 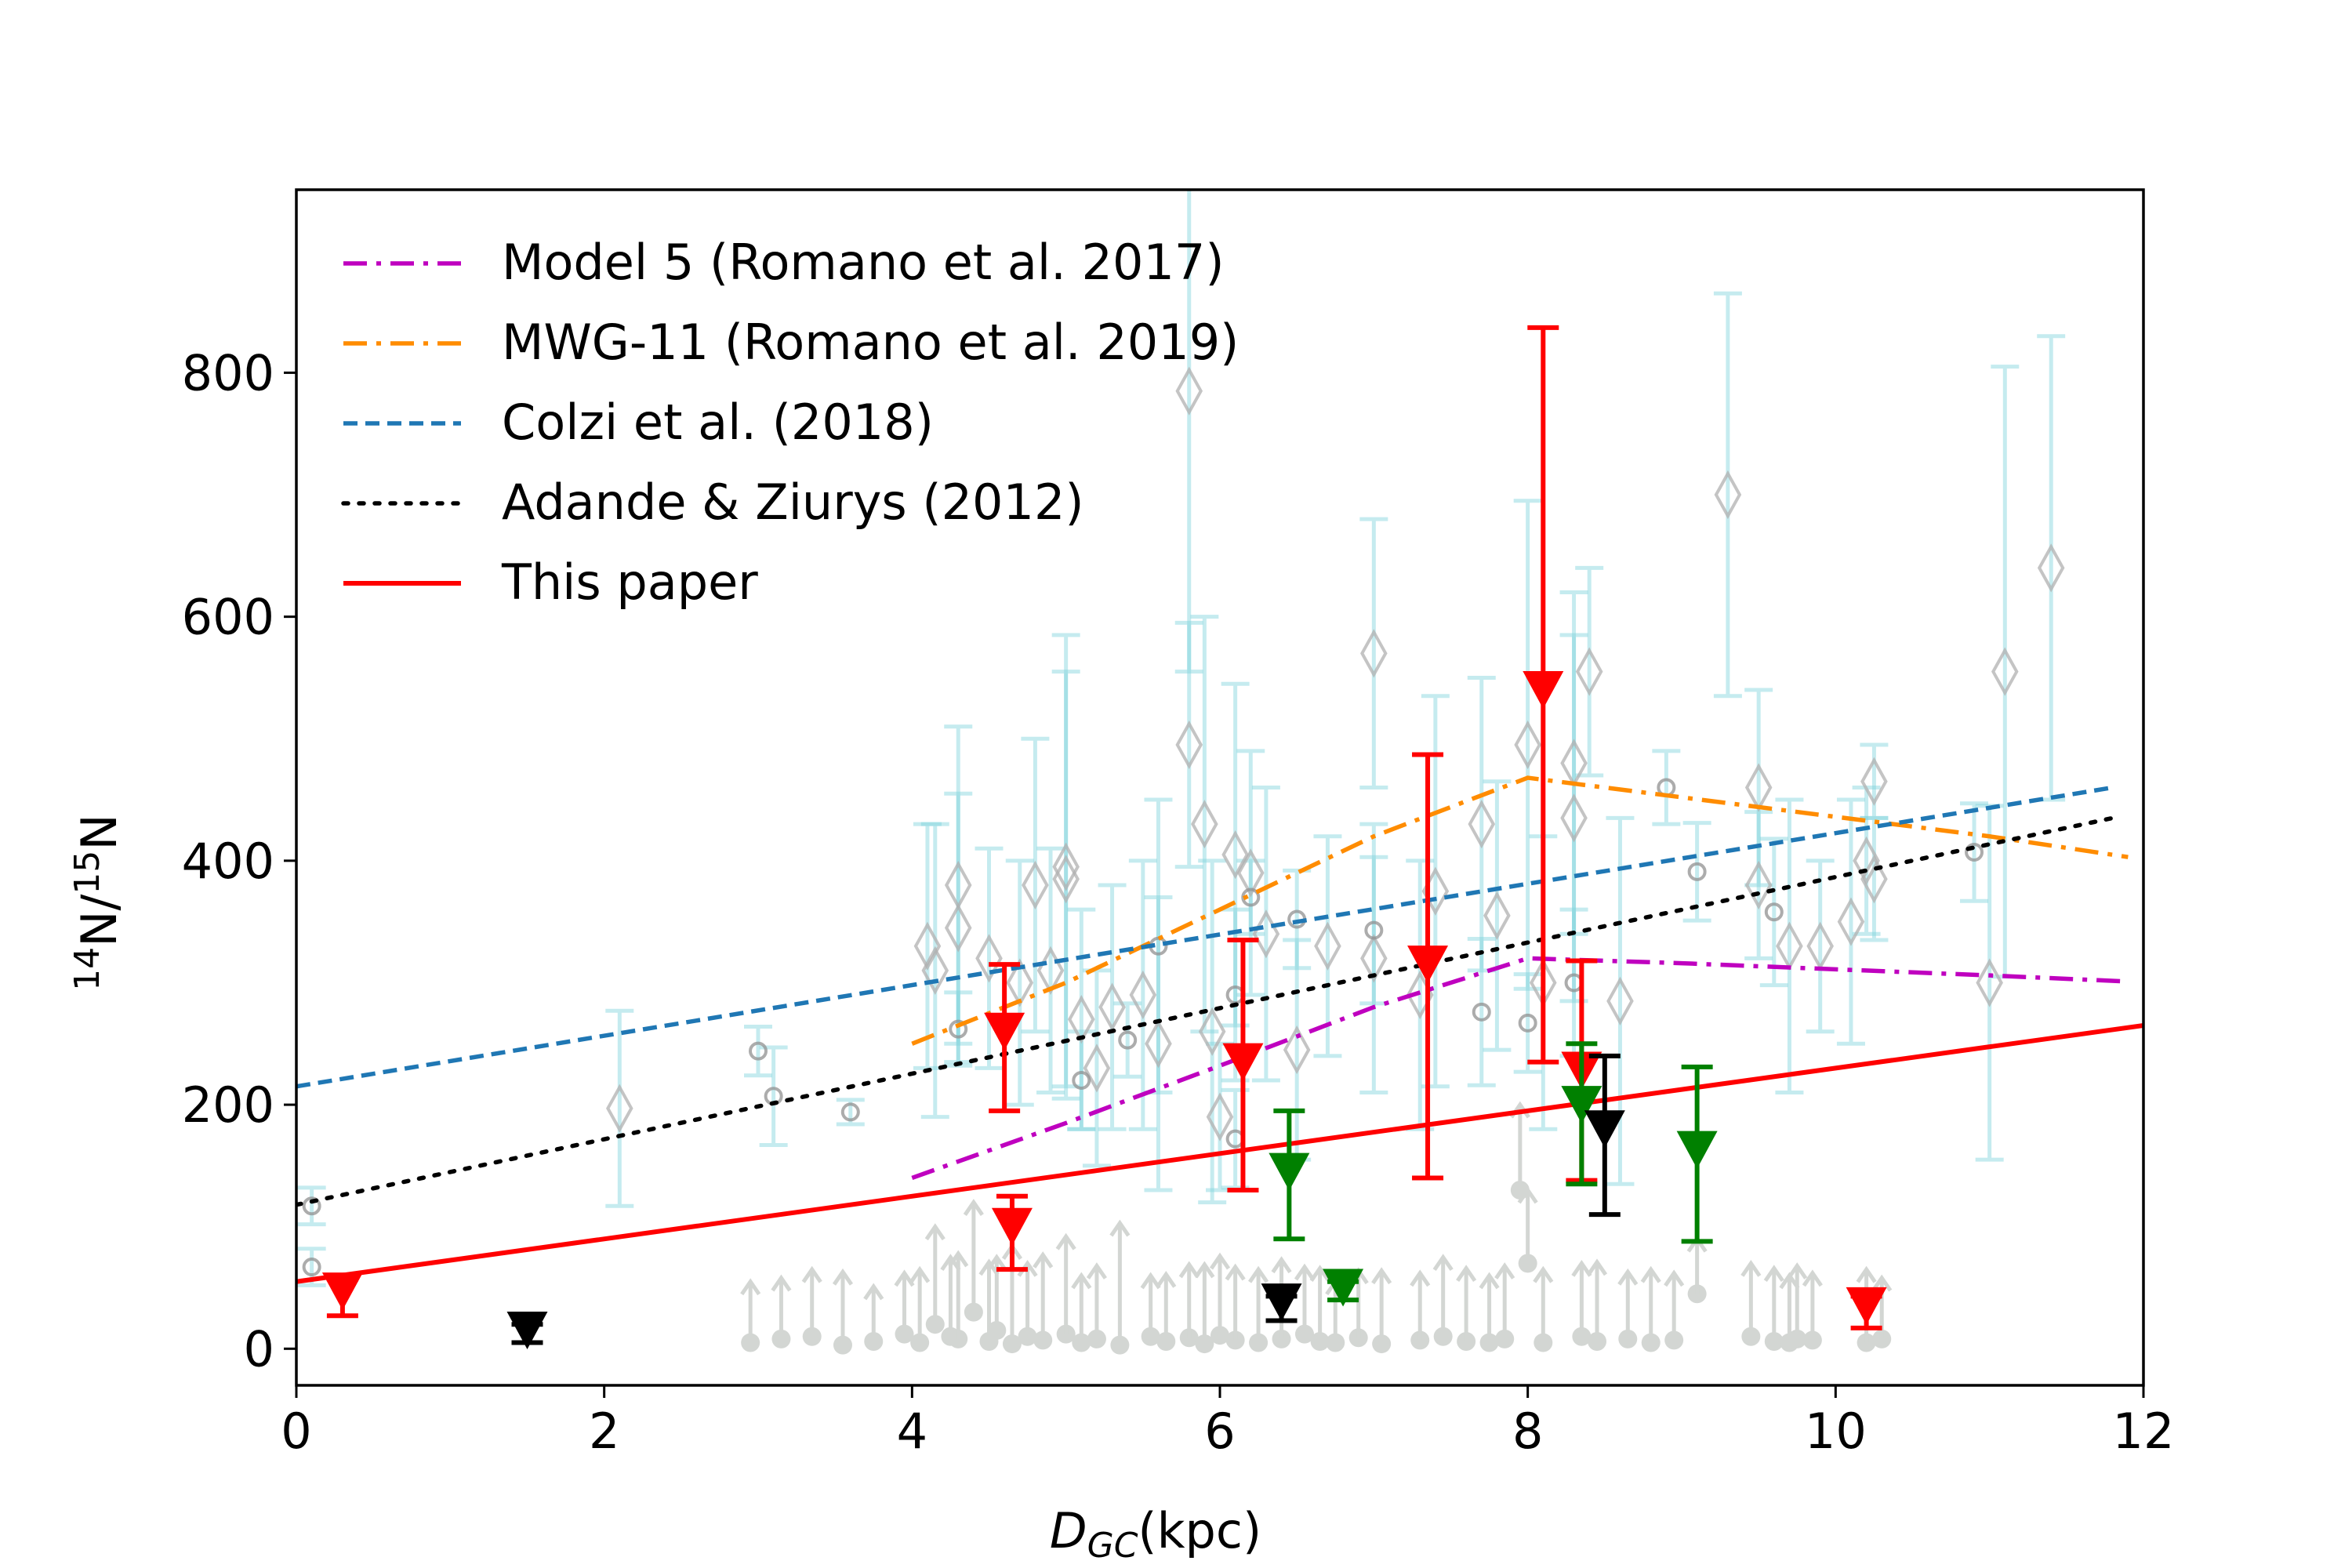 I want to click on legend-label: This paper, so click(x=629, y=582).